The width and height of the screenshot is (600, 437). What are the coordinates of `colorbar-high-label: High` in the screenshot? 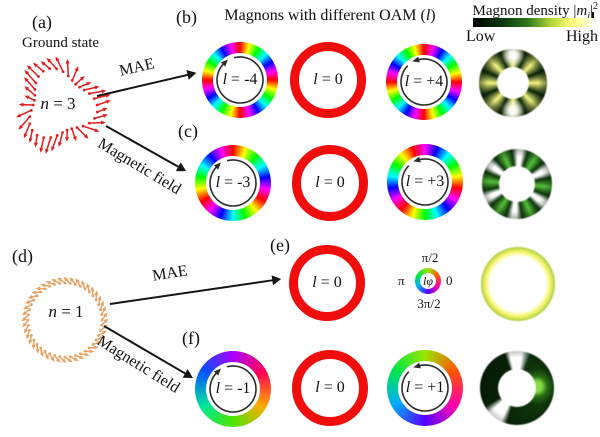 It's located at (582, 36).